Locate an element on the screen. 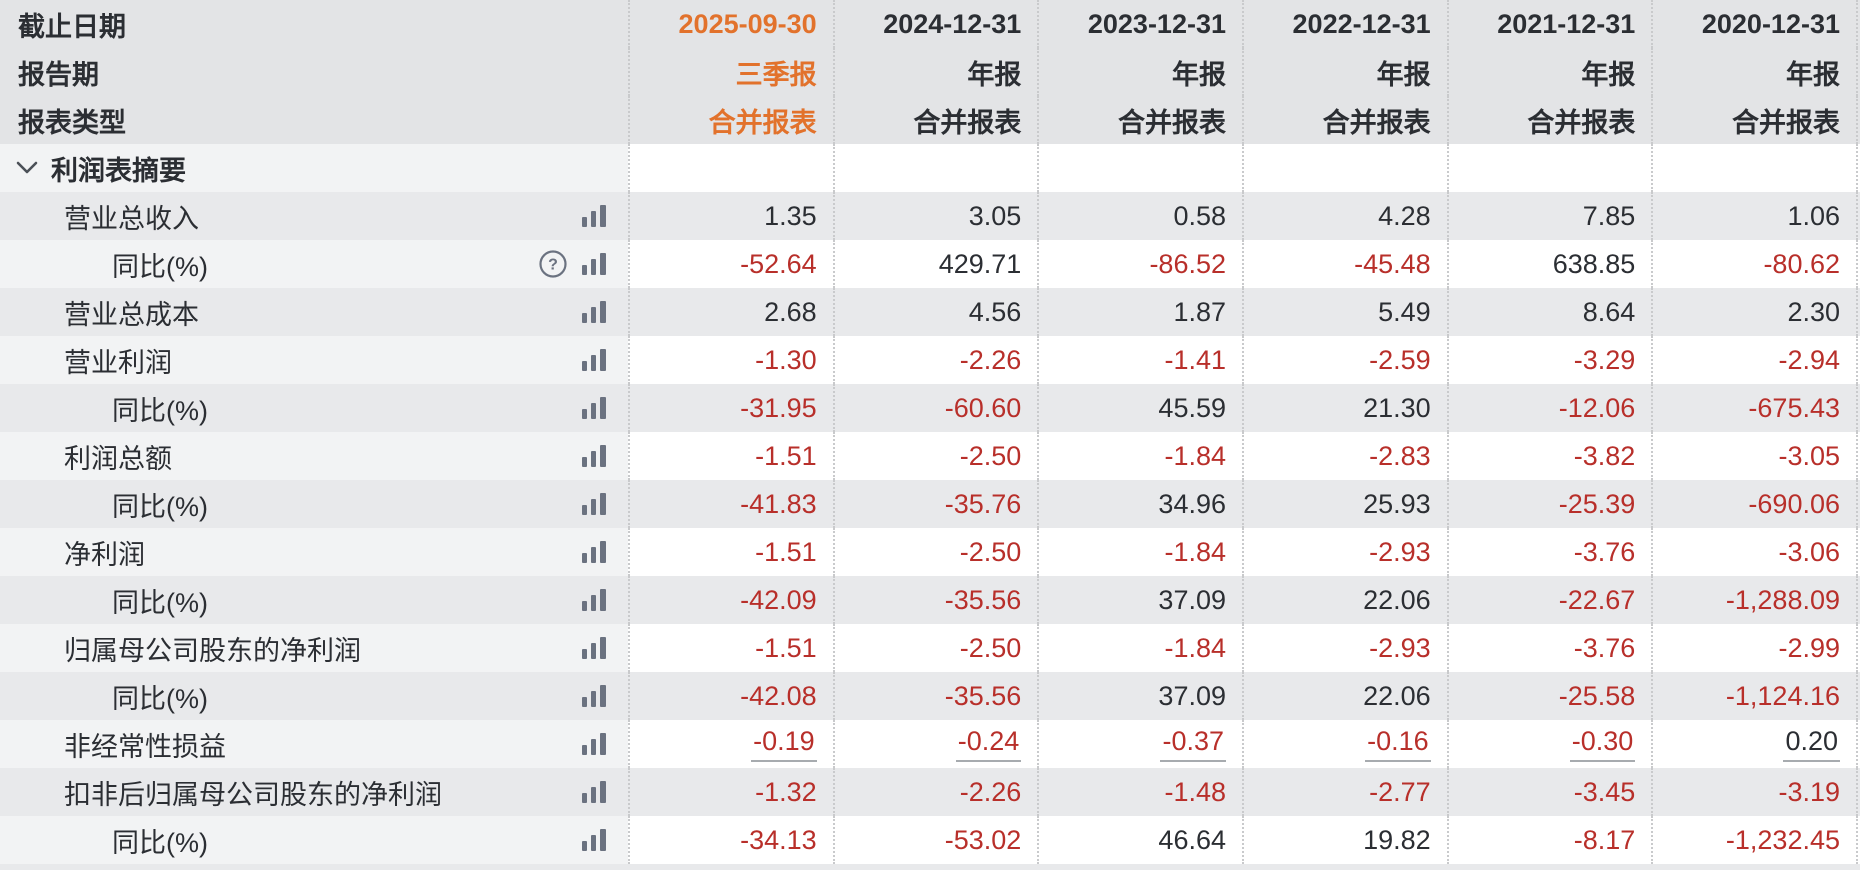 The image size is (1860, 870). col-header-period-1: 年报 is located at coordinates (935, 72).